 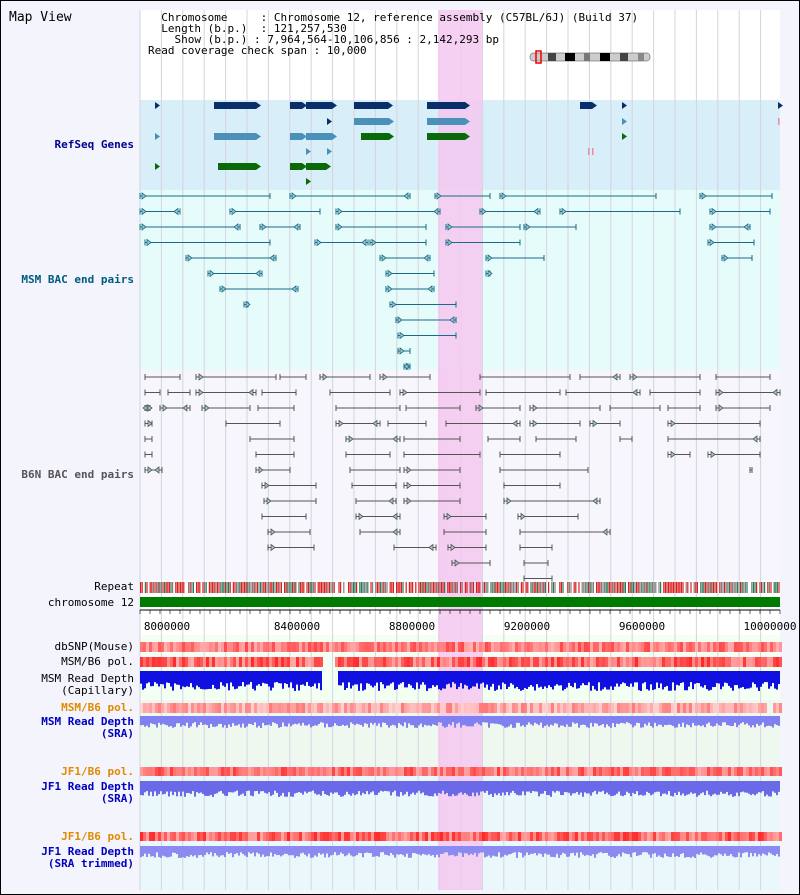 I want to click on track-label-refseq: RefSeq Genes, so click(x=94, y=144).